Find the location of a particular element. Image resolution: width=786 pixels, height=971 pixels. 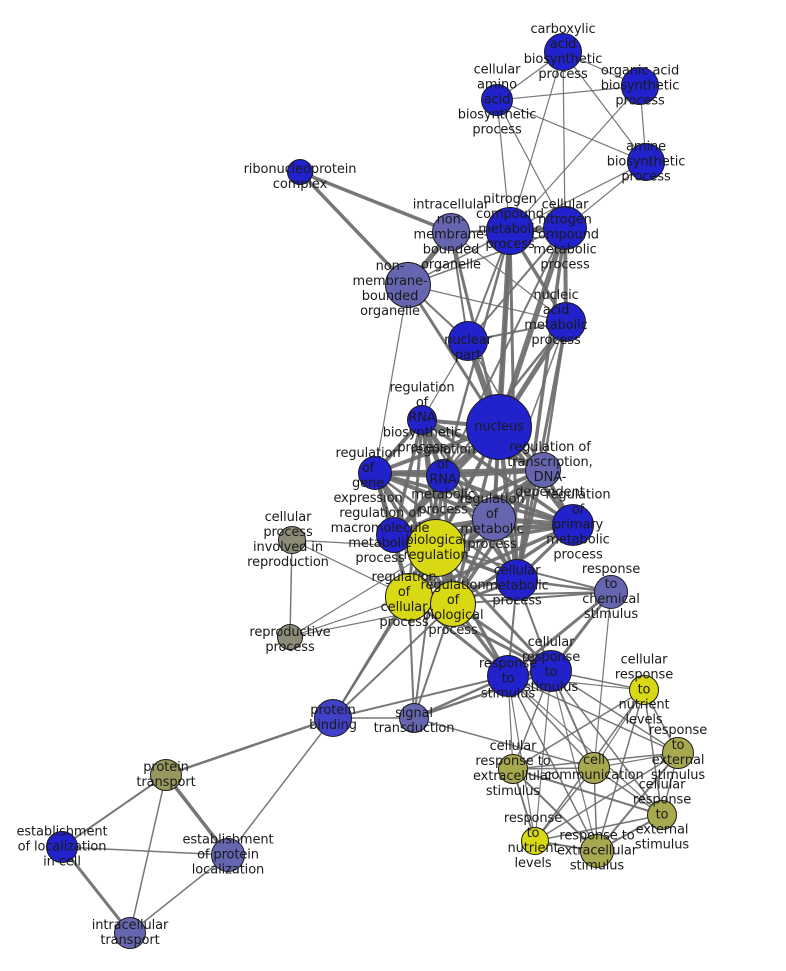

graph-node-cellular-metabolic-process is located at coordinates (517, 580).